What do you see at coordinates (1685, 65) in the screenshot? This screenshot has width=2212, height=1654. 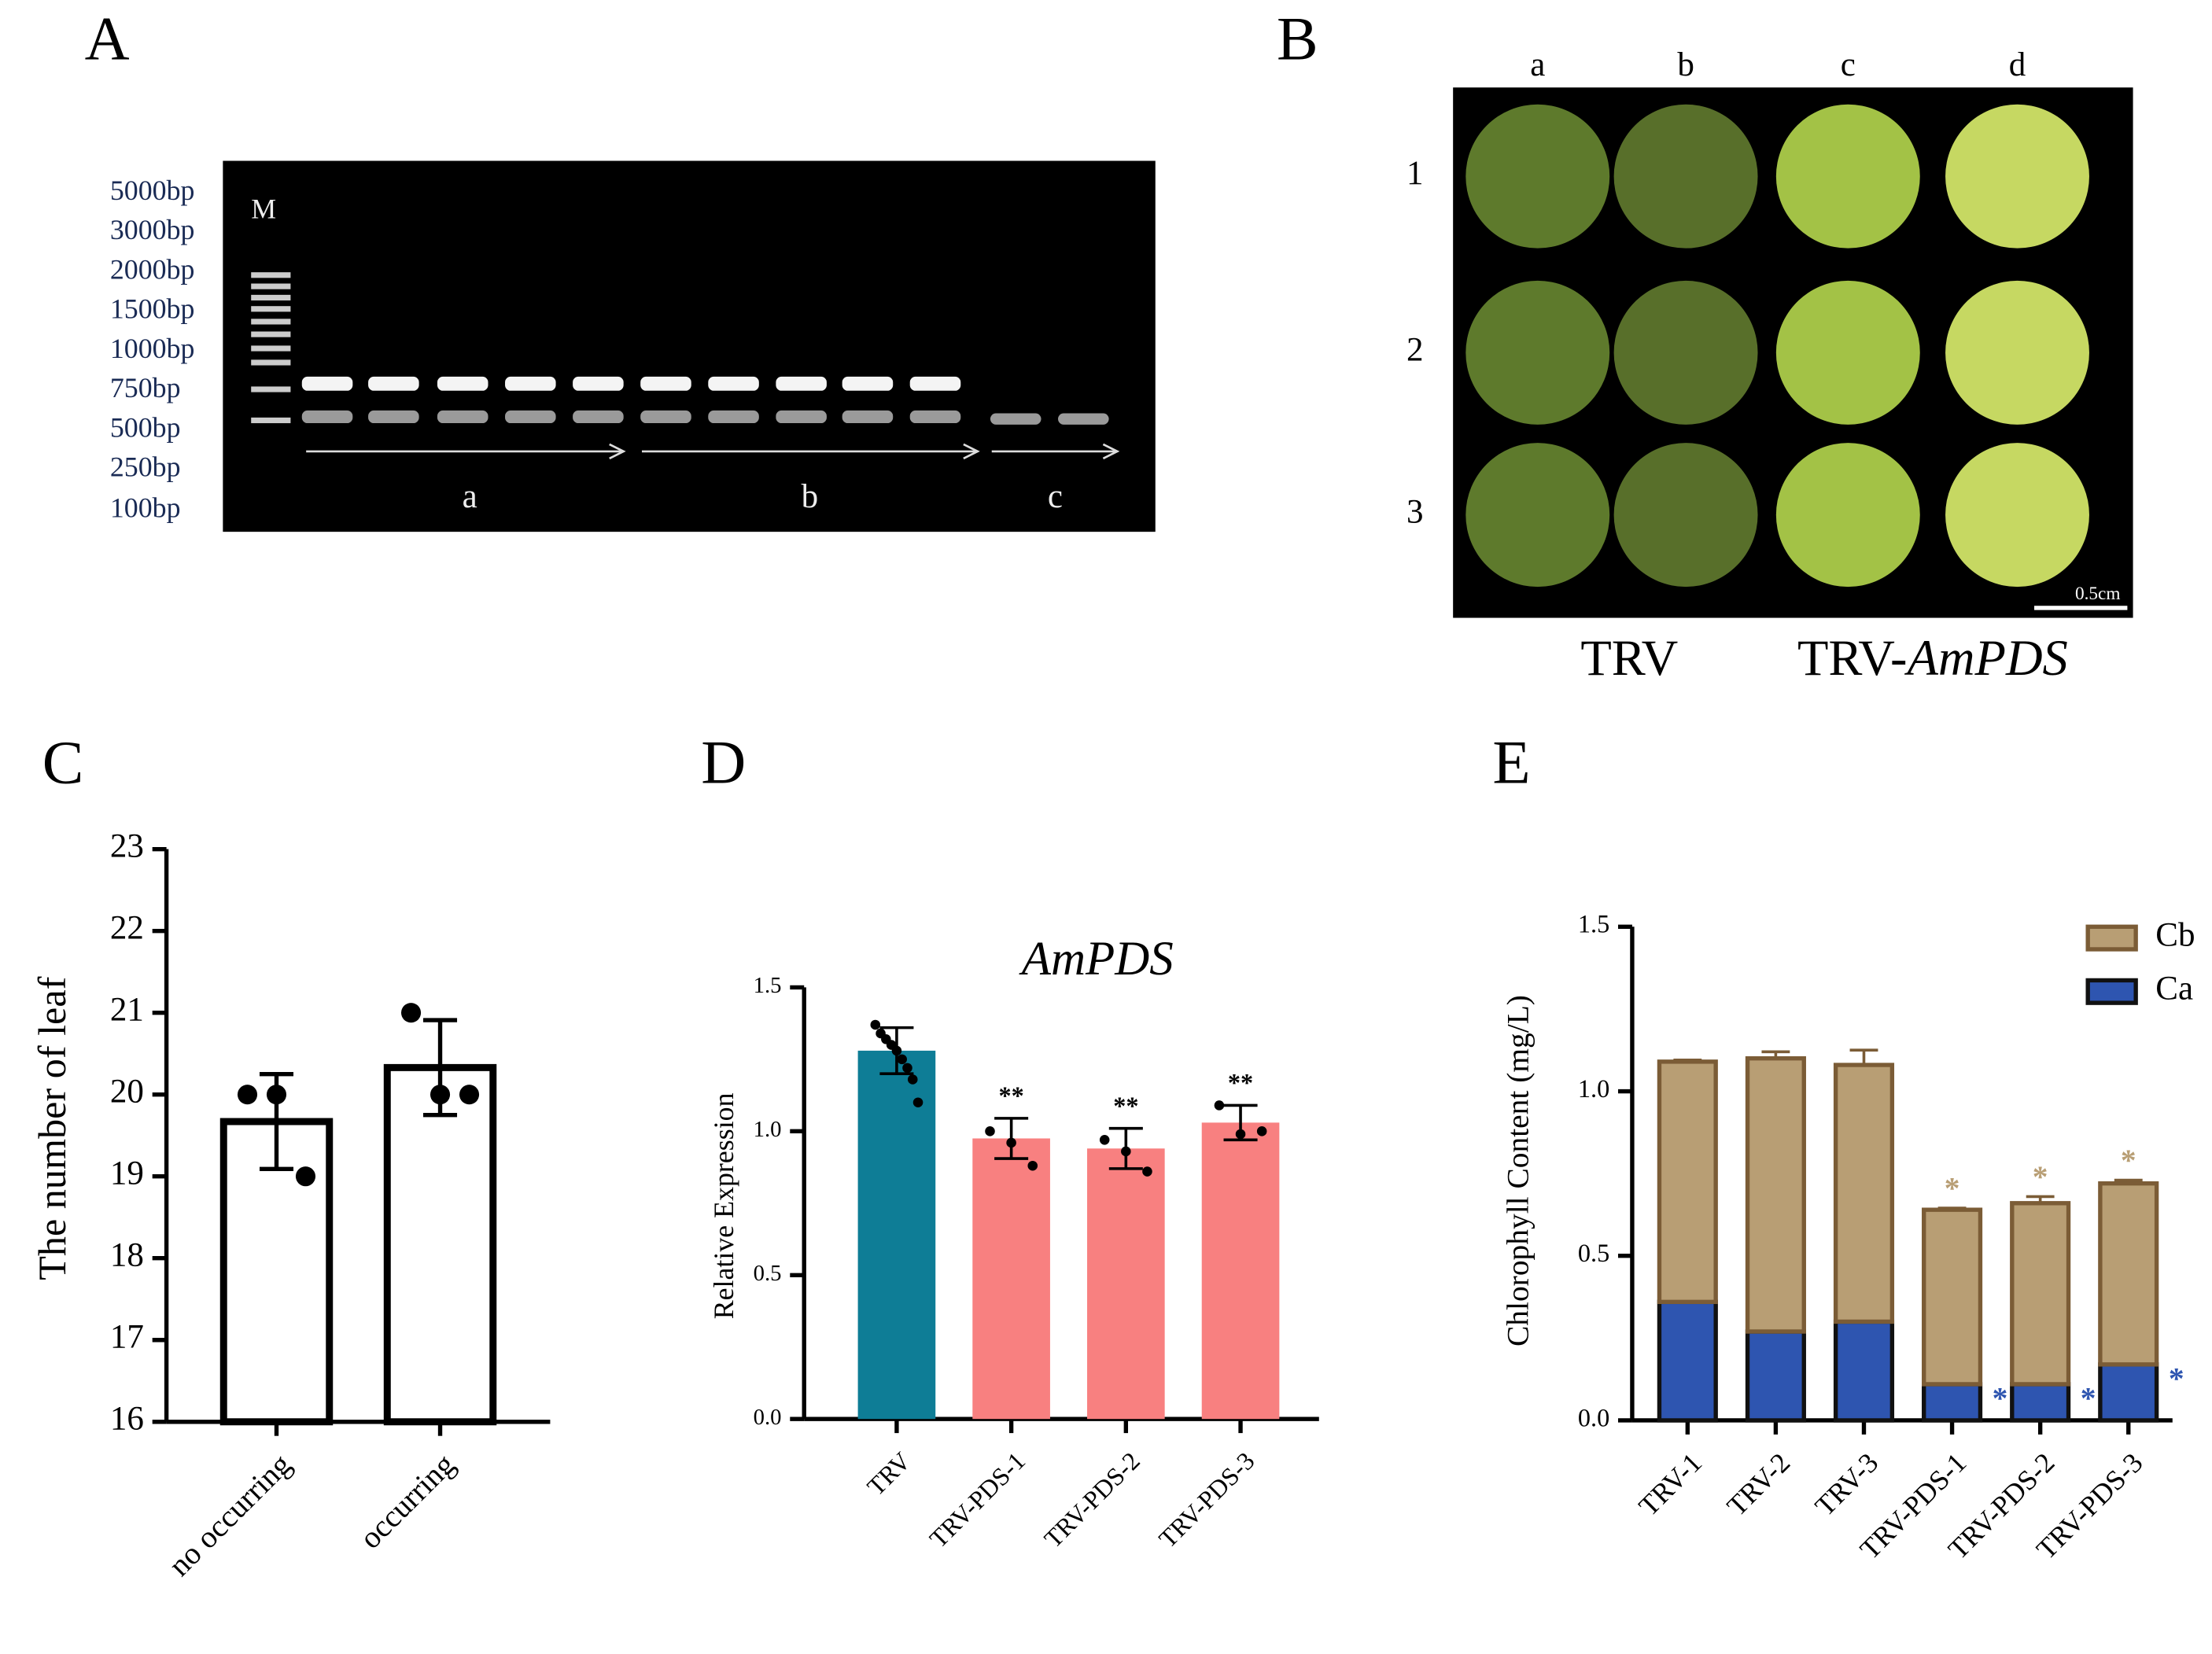 I see `column-label: b` at bounding box center [1685, 65].